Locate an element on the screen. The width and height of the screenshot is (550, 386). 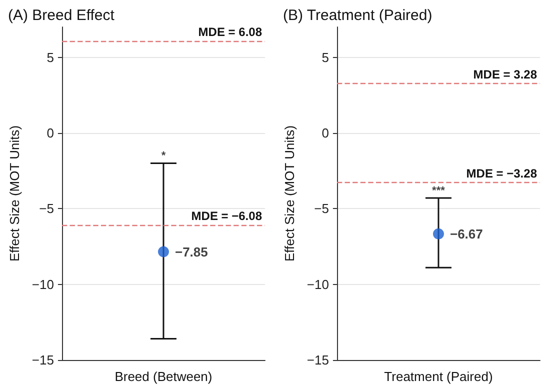
chart-title: (B) Treatment (Paired) is located at coordinates (357, 15).